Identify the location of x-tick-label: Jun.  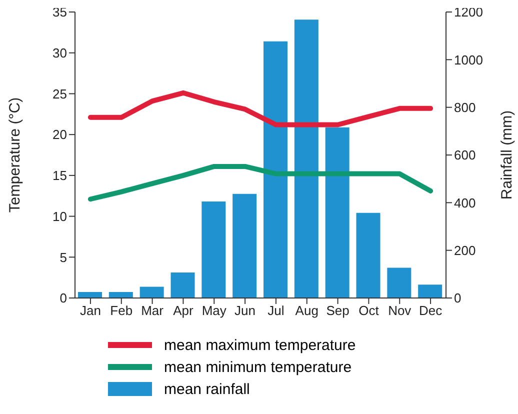
(245, 310).